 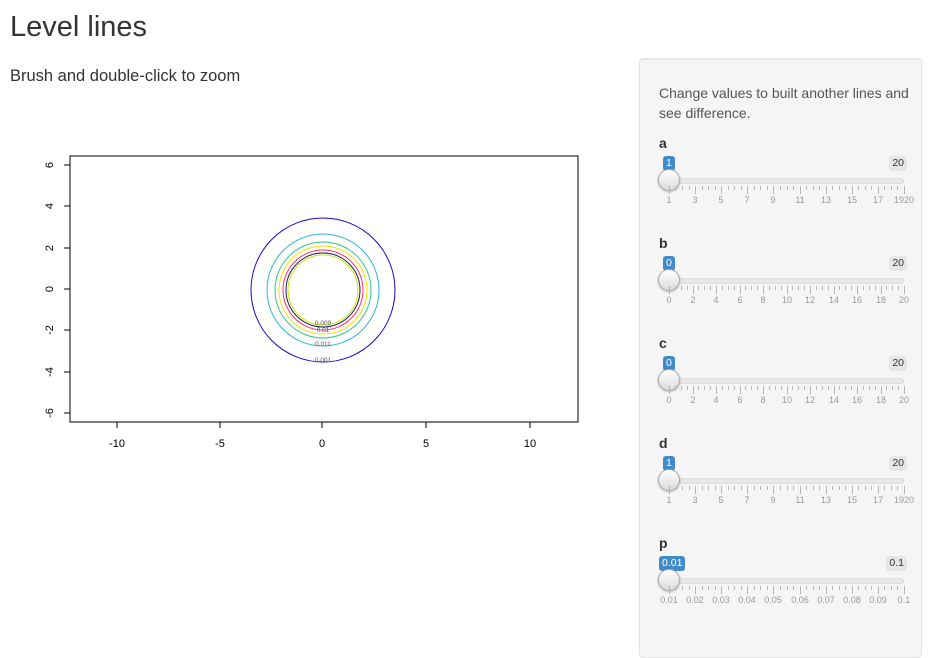 I want to click on slider-tick-label: 2, so click(x=693, y=400).